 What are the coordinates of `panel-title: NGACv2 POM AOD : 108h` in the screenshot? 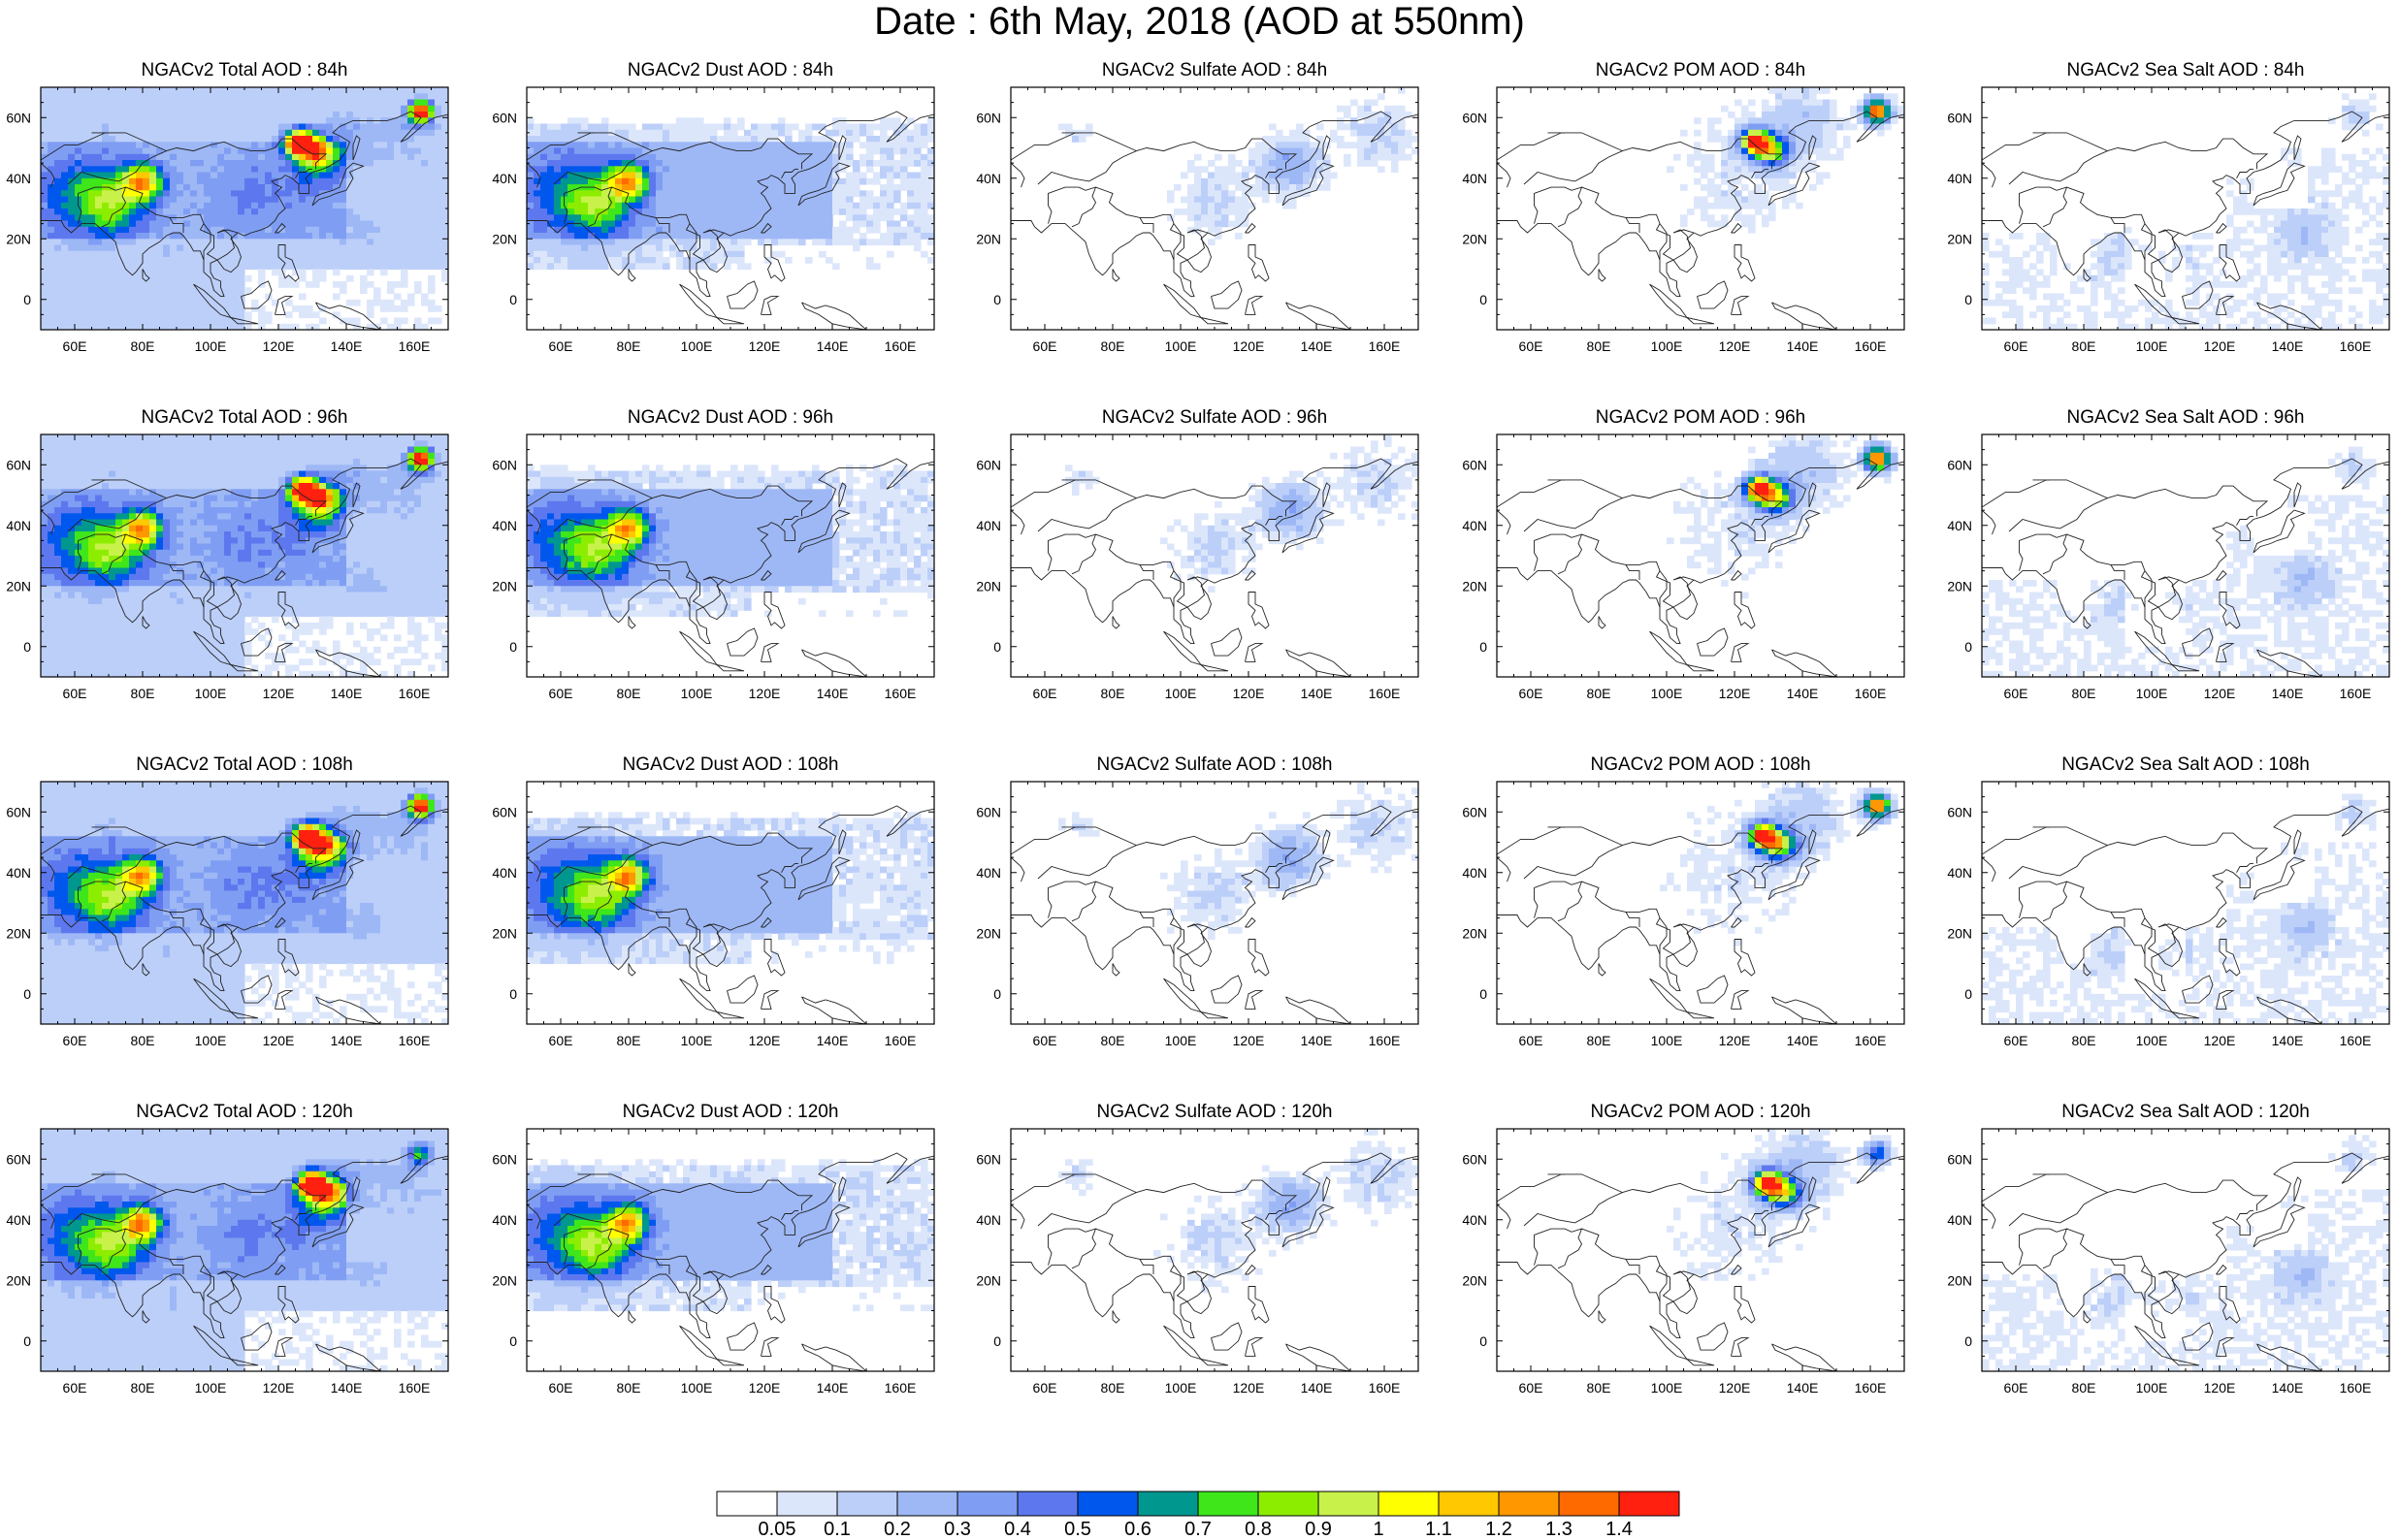 It's located at (1701, 766).